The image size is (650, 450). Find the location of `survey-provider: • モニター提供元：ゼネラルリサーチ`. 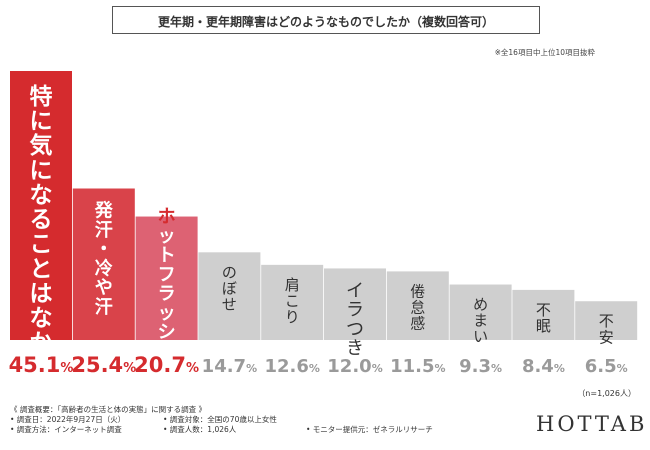

survey-provider: • モニター提供元：ゼネラルリサーチ is located at coordinates (369, 429).